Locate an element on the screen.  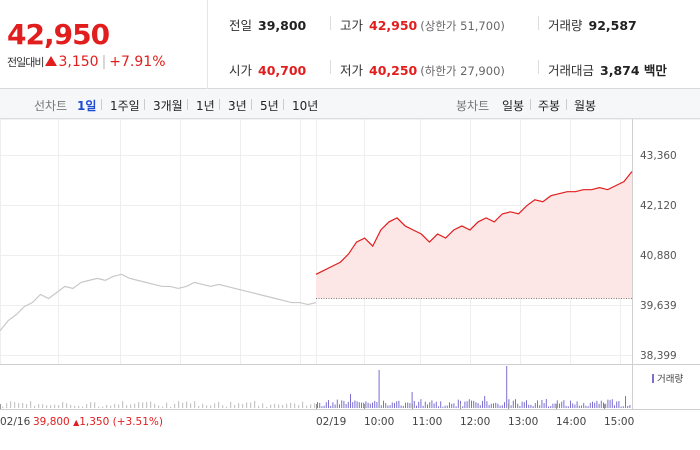
stat-value: 40,250 is located at coordinates (393, 70).